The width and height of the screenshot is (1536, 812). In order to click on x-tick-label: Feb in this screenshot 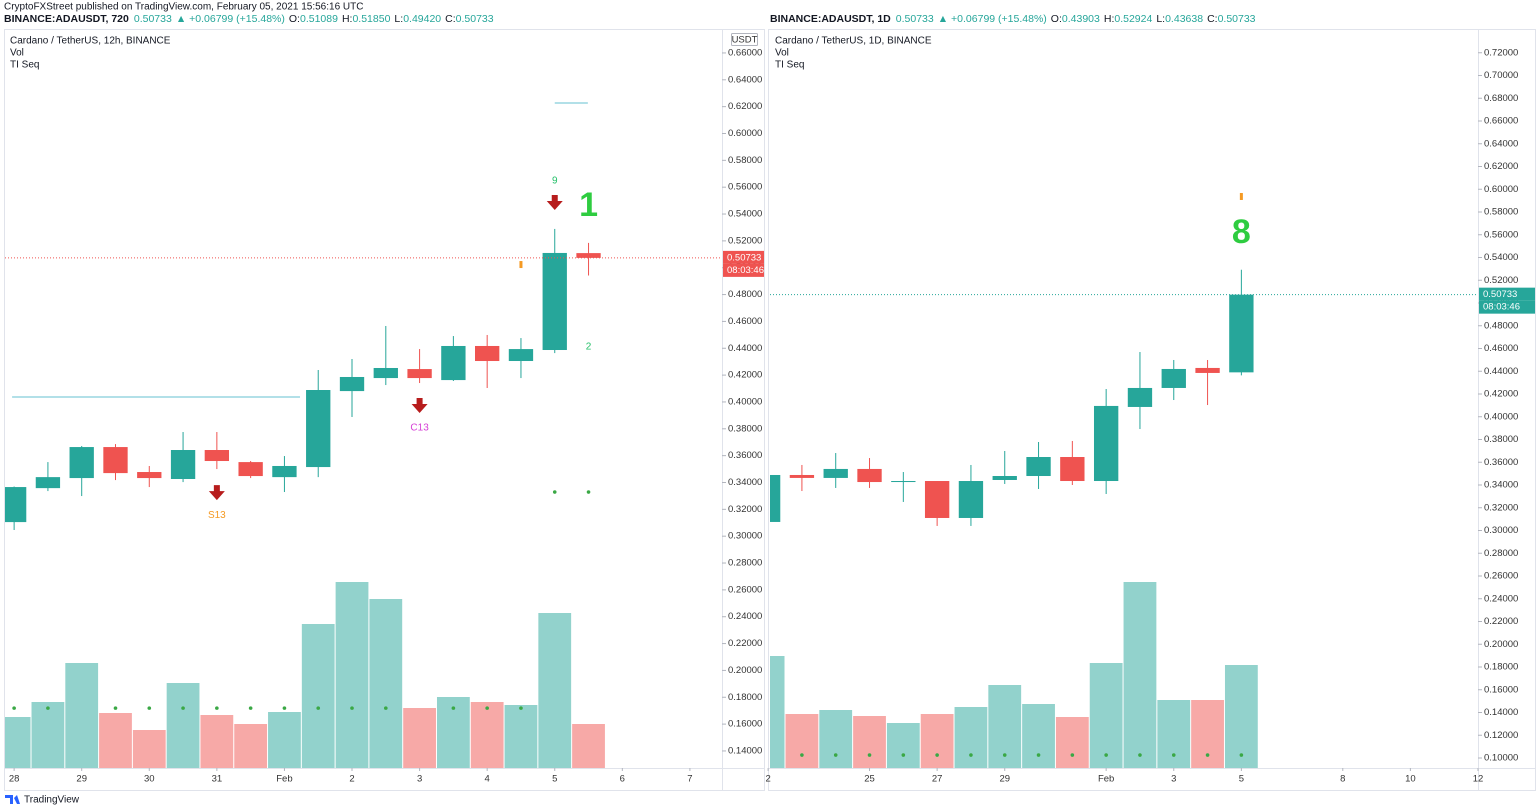, I will do `click(1106, 779)`.